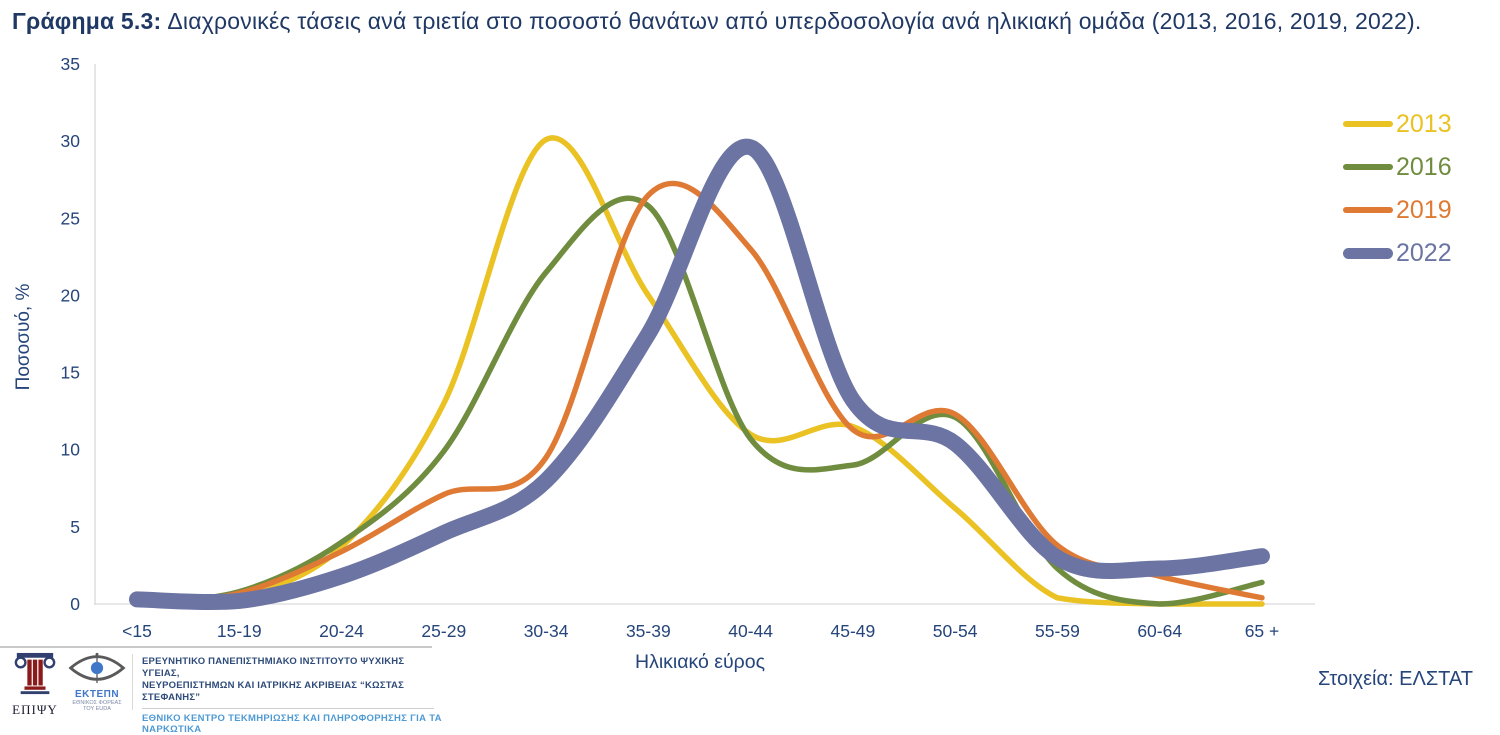 This screenshot has height=735, width=1500. Describe the element at coordinates (341, 631) in the screenshot. I see `x-tick-label: 20-24` at that location.